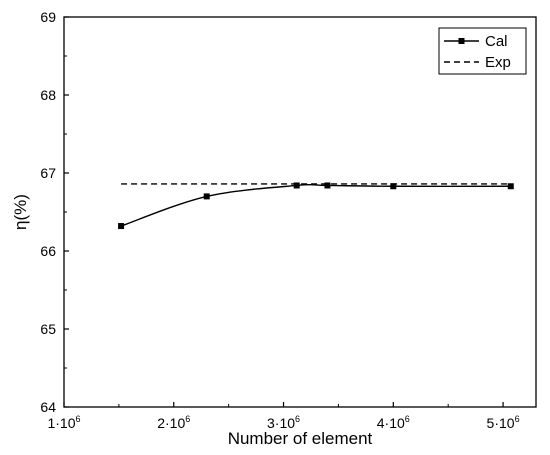  Describe the element at coordinates (496, 41) in the screenshot. I see `legend-label-cal: Cal` at that location.